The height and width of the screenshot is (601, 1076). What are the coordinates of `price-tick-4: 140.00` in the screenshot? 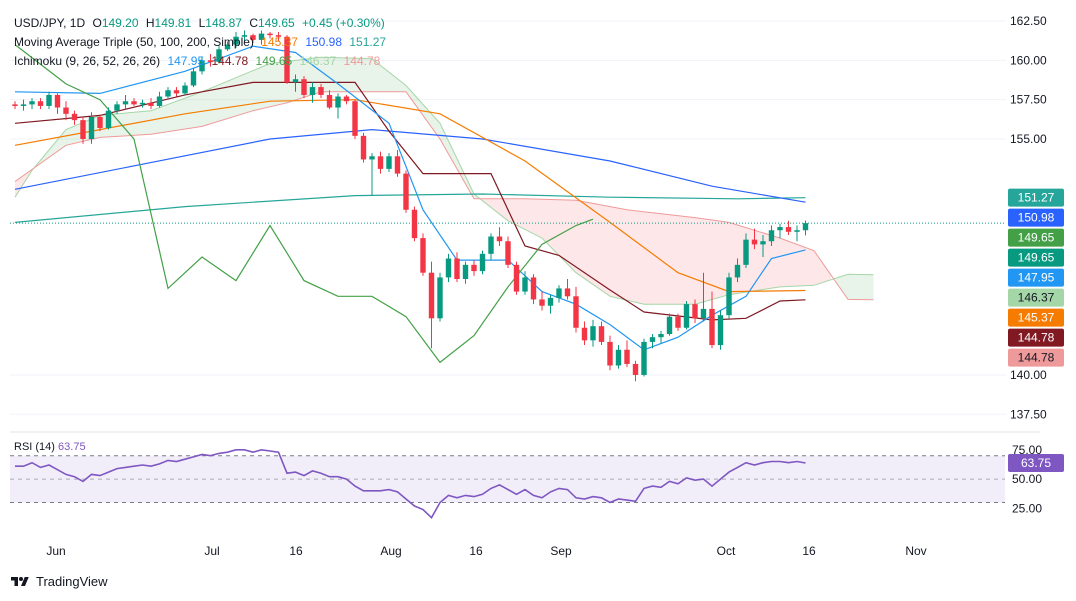 It's located at (1028, 375).